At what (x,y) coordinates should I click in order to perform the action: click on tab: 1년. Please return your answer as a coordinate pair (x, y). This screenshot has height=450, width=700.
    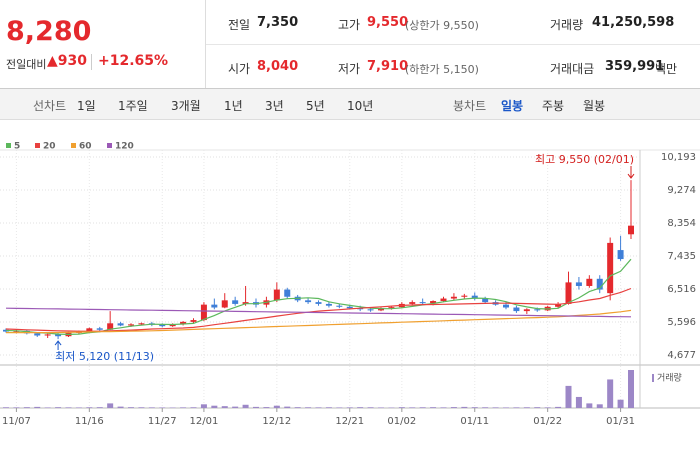
    Looking at the image, I should click on (233, 106).